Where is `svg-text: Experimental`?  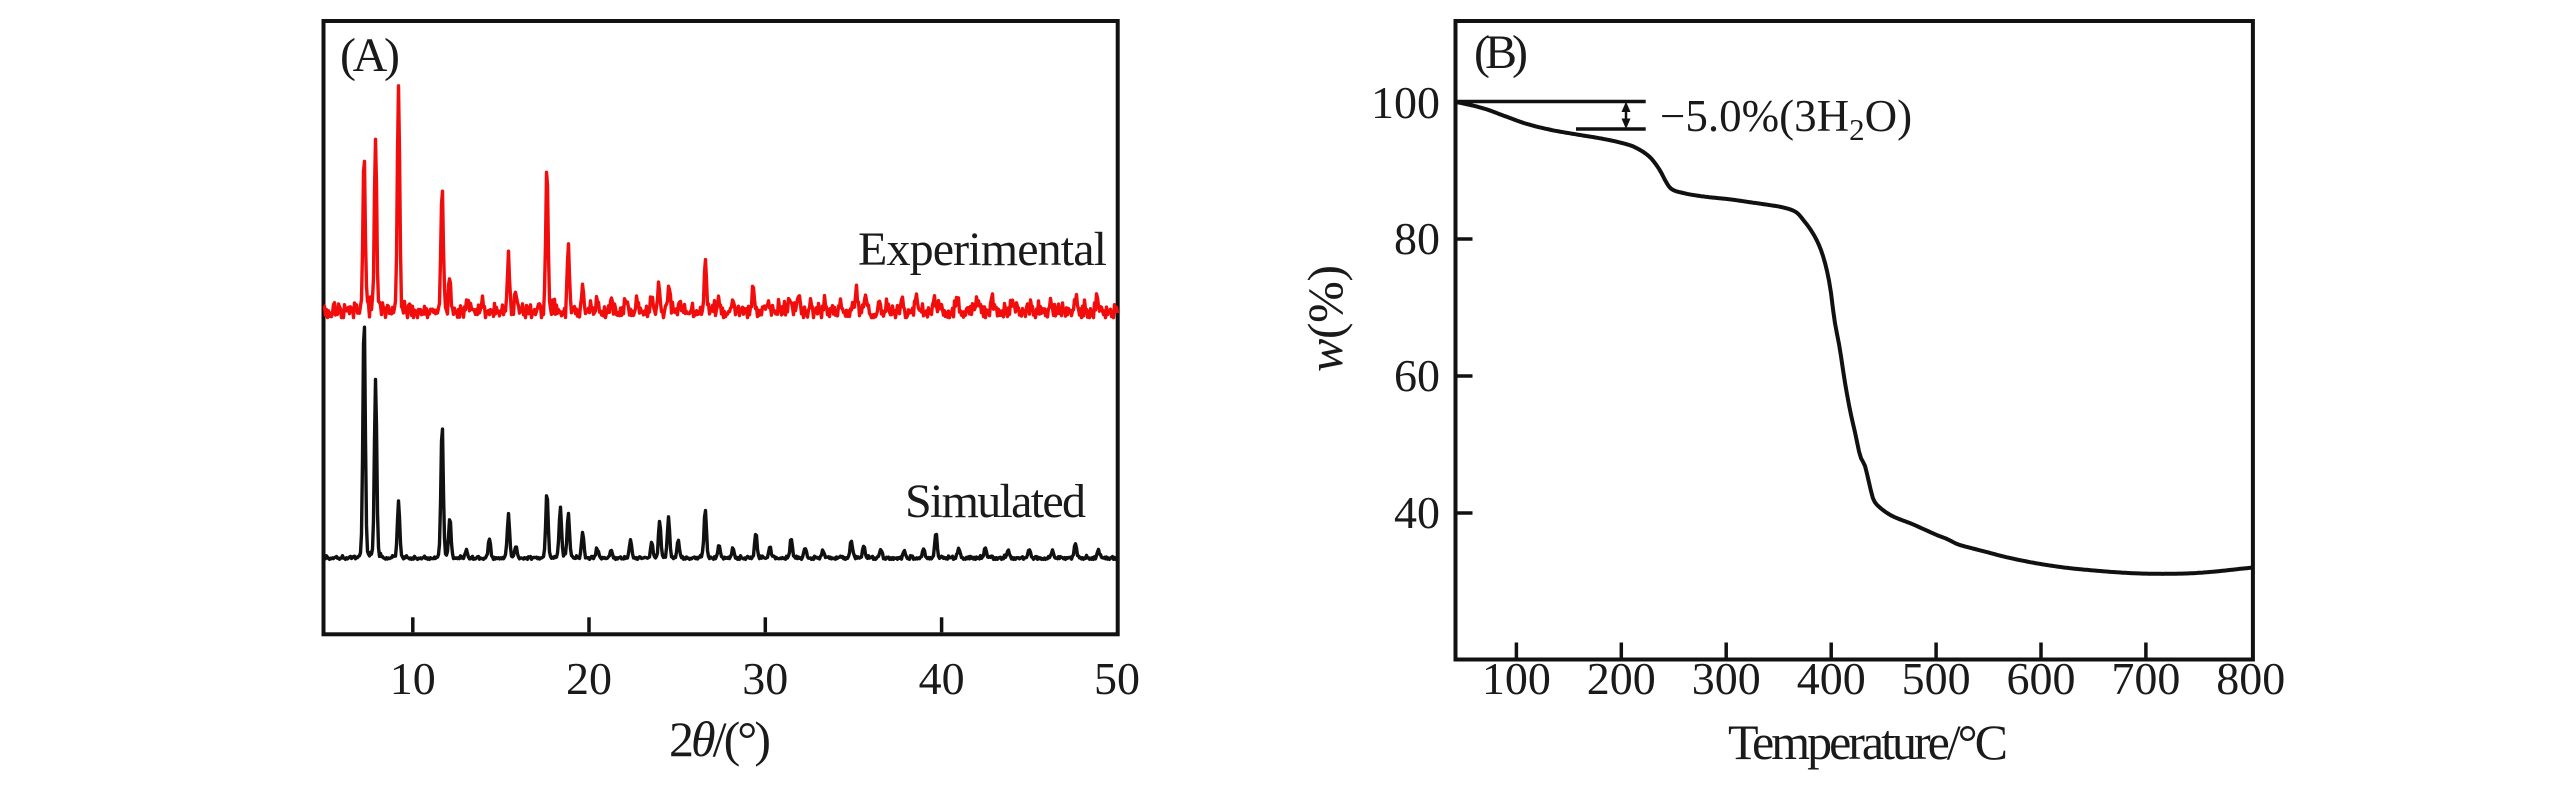 svg-text: Experimental is located at coordinates (982, 249).